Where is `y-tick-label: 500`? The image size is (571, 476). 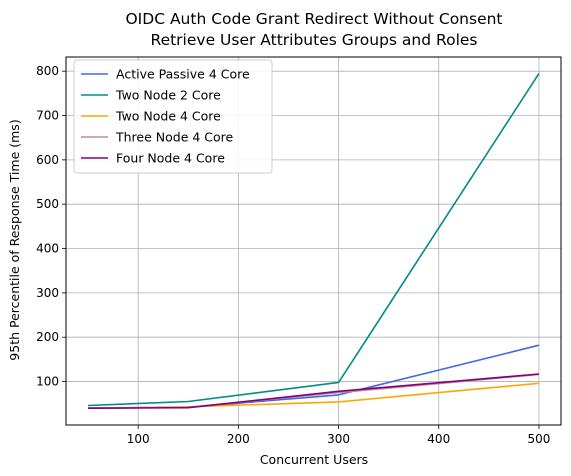
y-tick-label: 500 is located at coordinates (47, 204).